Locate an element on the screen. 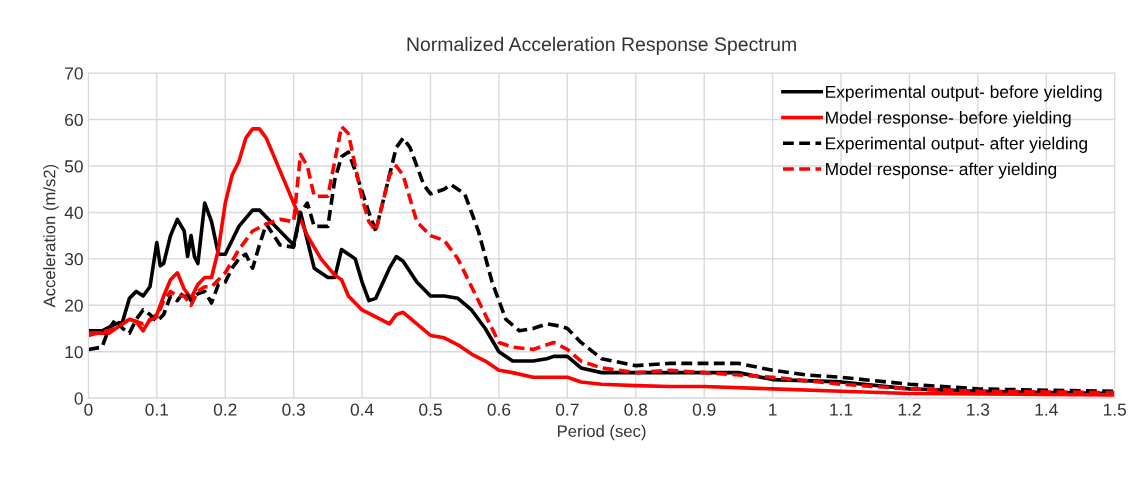 The image size is (1148, 478). y-tick-label: 40 is located at coordinates (73, 212).